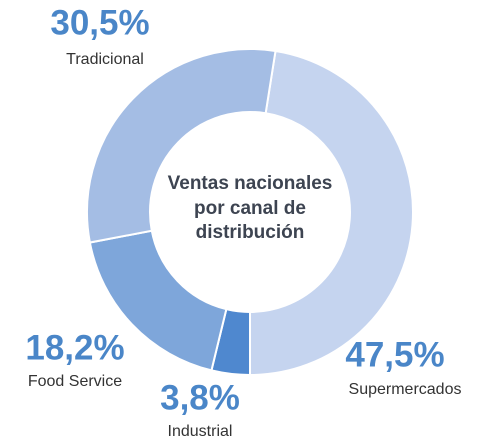  What do you see at coordinates (99, 22) in the screenshot?
I see `value-label: 30,5%` at bounding box center [99, 22].